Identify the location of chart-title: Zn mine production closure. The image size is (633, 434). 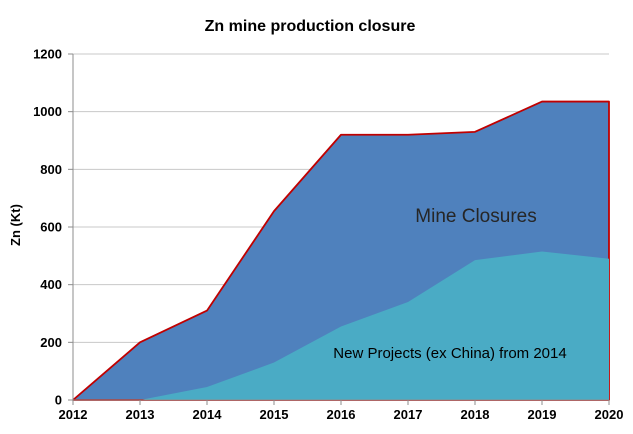
(310, 26).